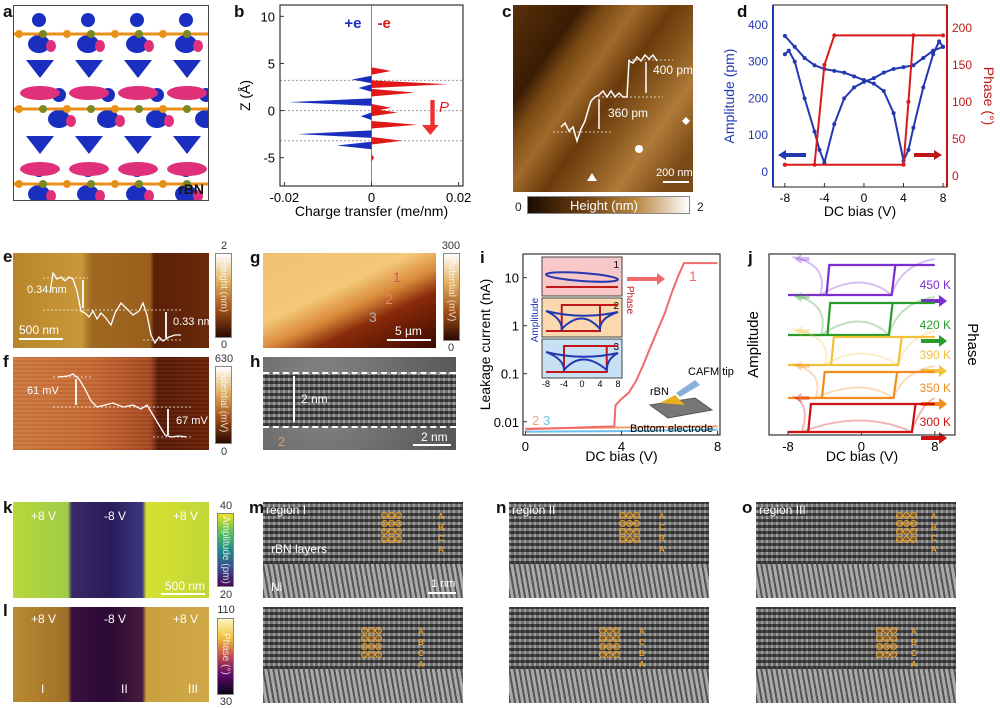  Describe the element at coordinates (599, 384) in the screenshot. I see `inset-x-tick-label: 4` at that location.